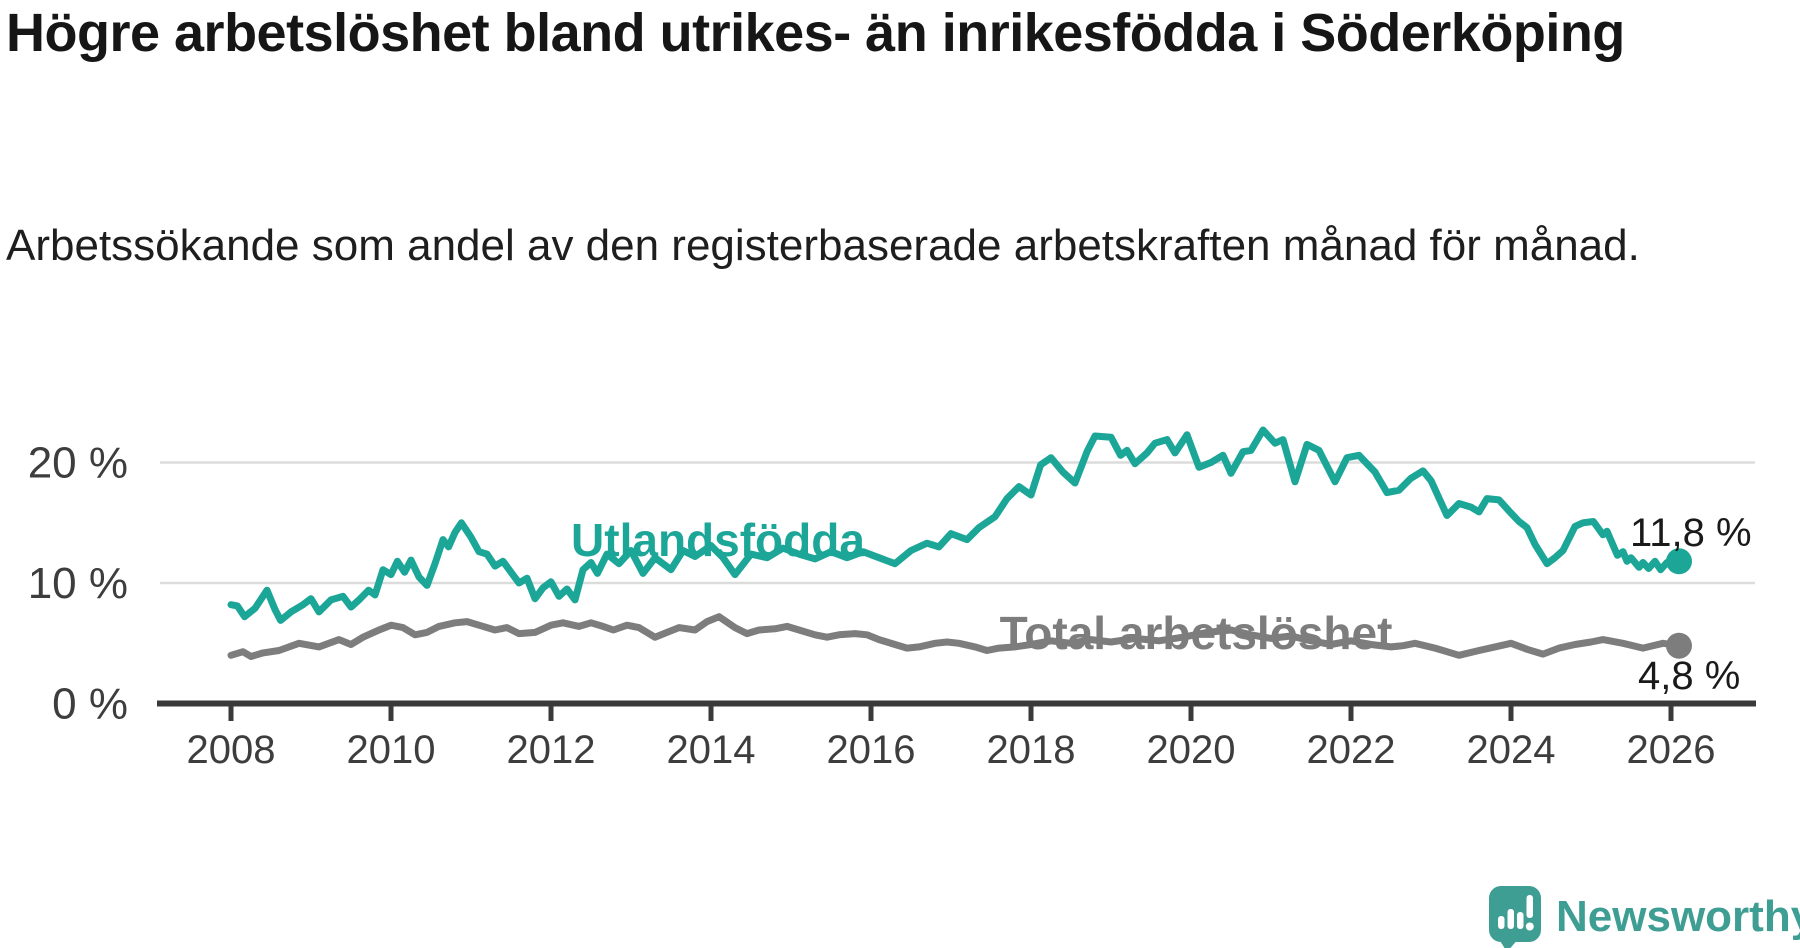  Describe the element at coordinates (1679, 561) in the screenshot. I see `series-end-dot-utlandsfodda` at that location.